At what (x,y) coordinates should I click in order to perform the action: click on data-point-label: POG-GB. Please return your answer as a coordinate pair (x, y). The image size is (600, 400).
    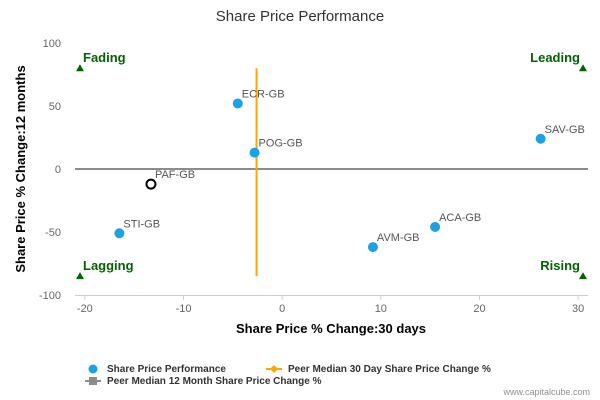
    Looking at the image, I should click on (281, 144).